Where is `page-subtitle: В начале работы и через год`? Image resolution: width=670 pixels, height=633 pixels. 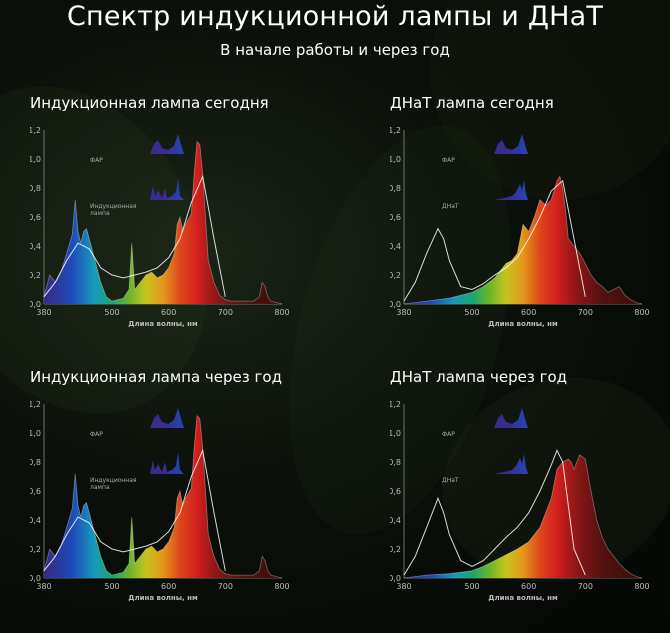
page-subtitle: В начале работы и через год is located at coordinates (335, 50).